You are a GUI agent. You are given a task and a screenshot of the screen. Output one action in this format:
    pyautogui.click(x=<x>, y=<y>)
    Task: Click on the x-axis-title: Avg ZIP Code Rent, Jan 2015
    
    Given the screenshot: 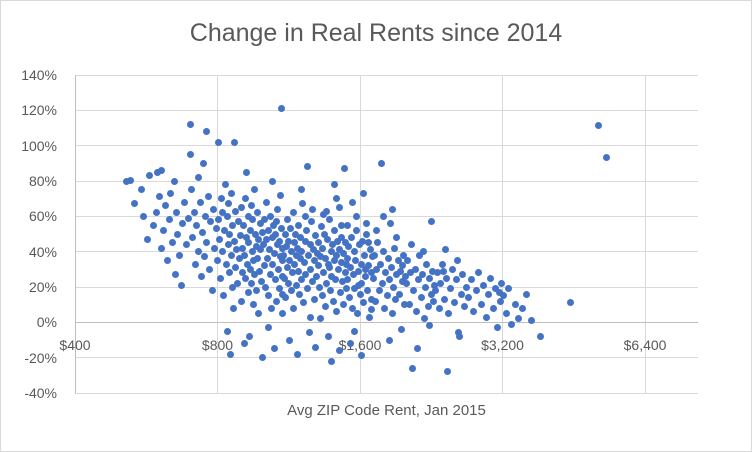 What is the action you would take?
    pyautogui.click(x=386, y=410)
    